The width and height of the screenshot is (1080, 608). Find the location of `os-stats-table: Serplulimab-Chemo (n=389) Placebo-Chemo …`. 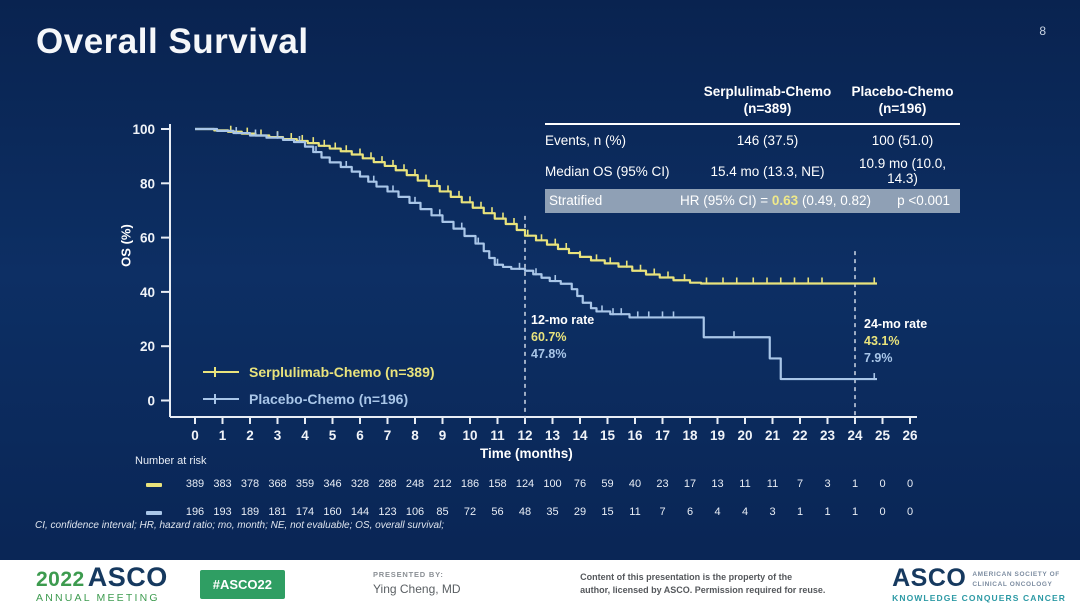

os-stats-table: Serplulimab-Chemo (n=389) Placebo-Chemo … is located at coordinates (752, 148).